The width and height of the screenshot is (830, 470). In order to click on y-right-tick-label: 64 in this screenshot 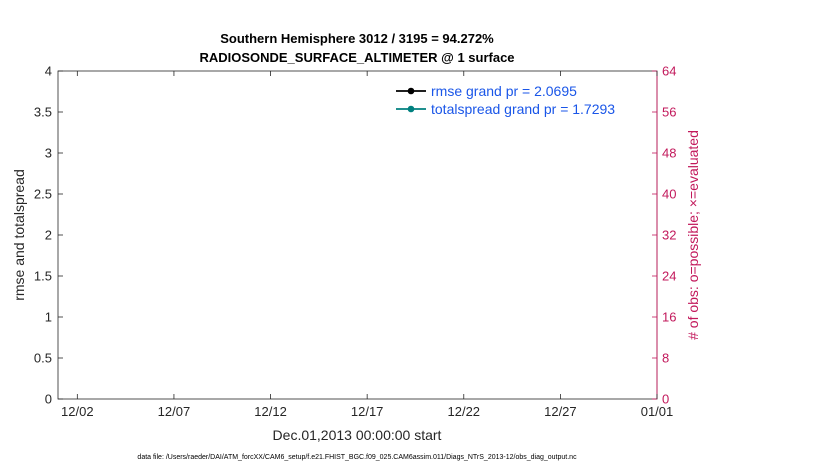, I will do `click(669, 71)`.